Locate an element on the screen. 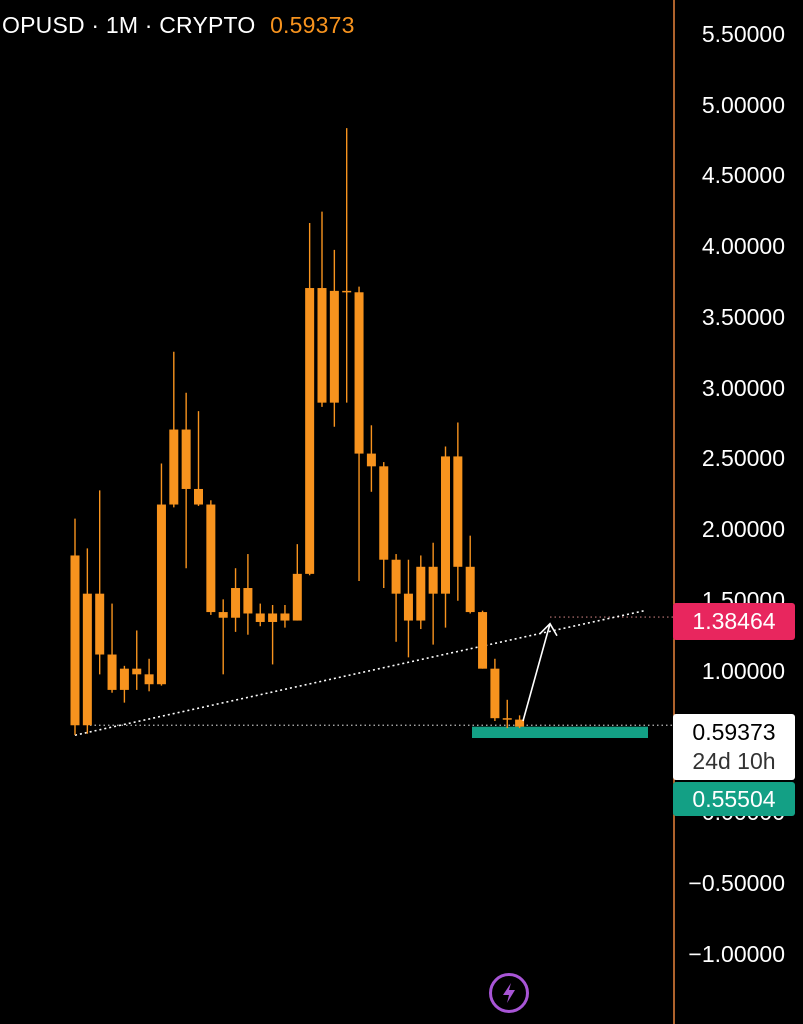  price-axis-tick: 3.50000 is located at coordinates (743, 316).